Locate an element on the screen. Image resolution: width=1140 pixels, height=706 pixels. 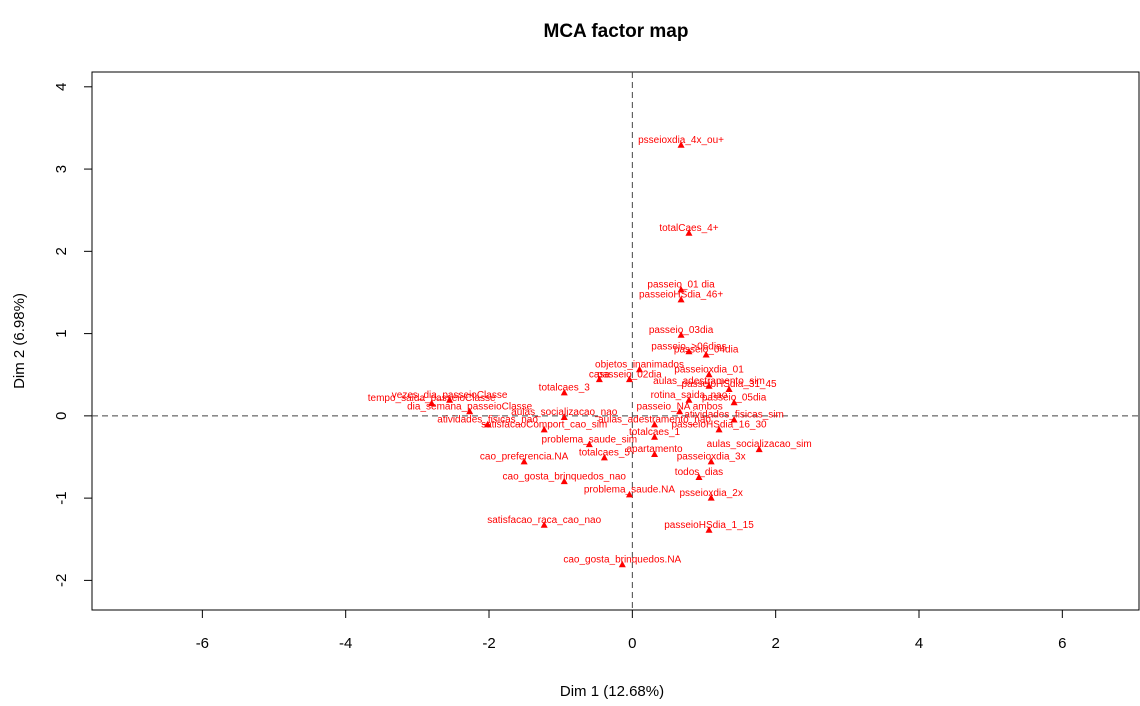
point-label: satisfacaoComport_cao_sim is located at coordinates (544, 424).